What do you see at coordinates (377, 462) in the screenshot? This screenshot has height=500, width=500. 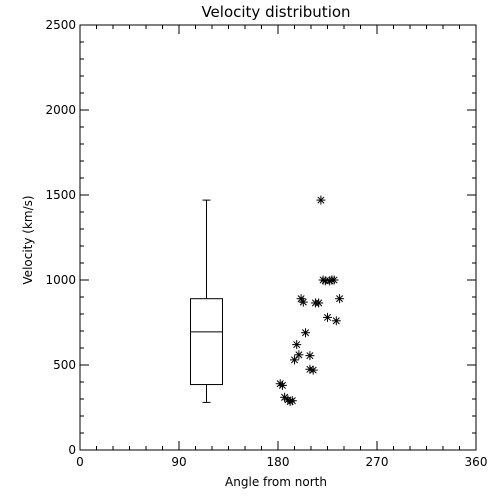 I see `x-tick-label: 270` at bounding box center [377, 462].